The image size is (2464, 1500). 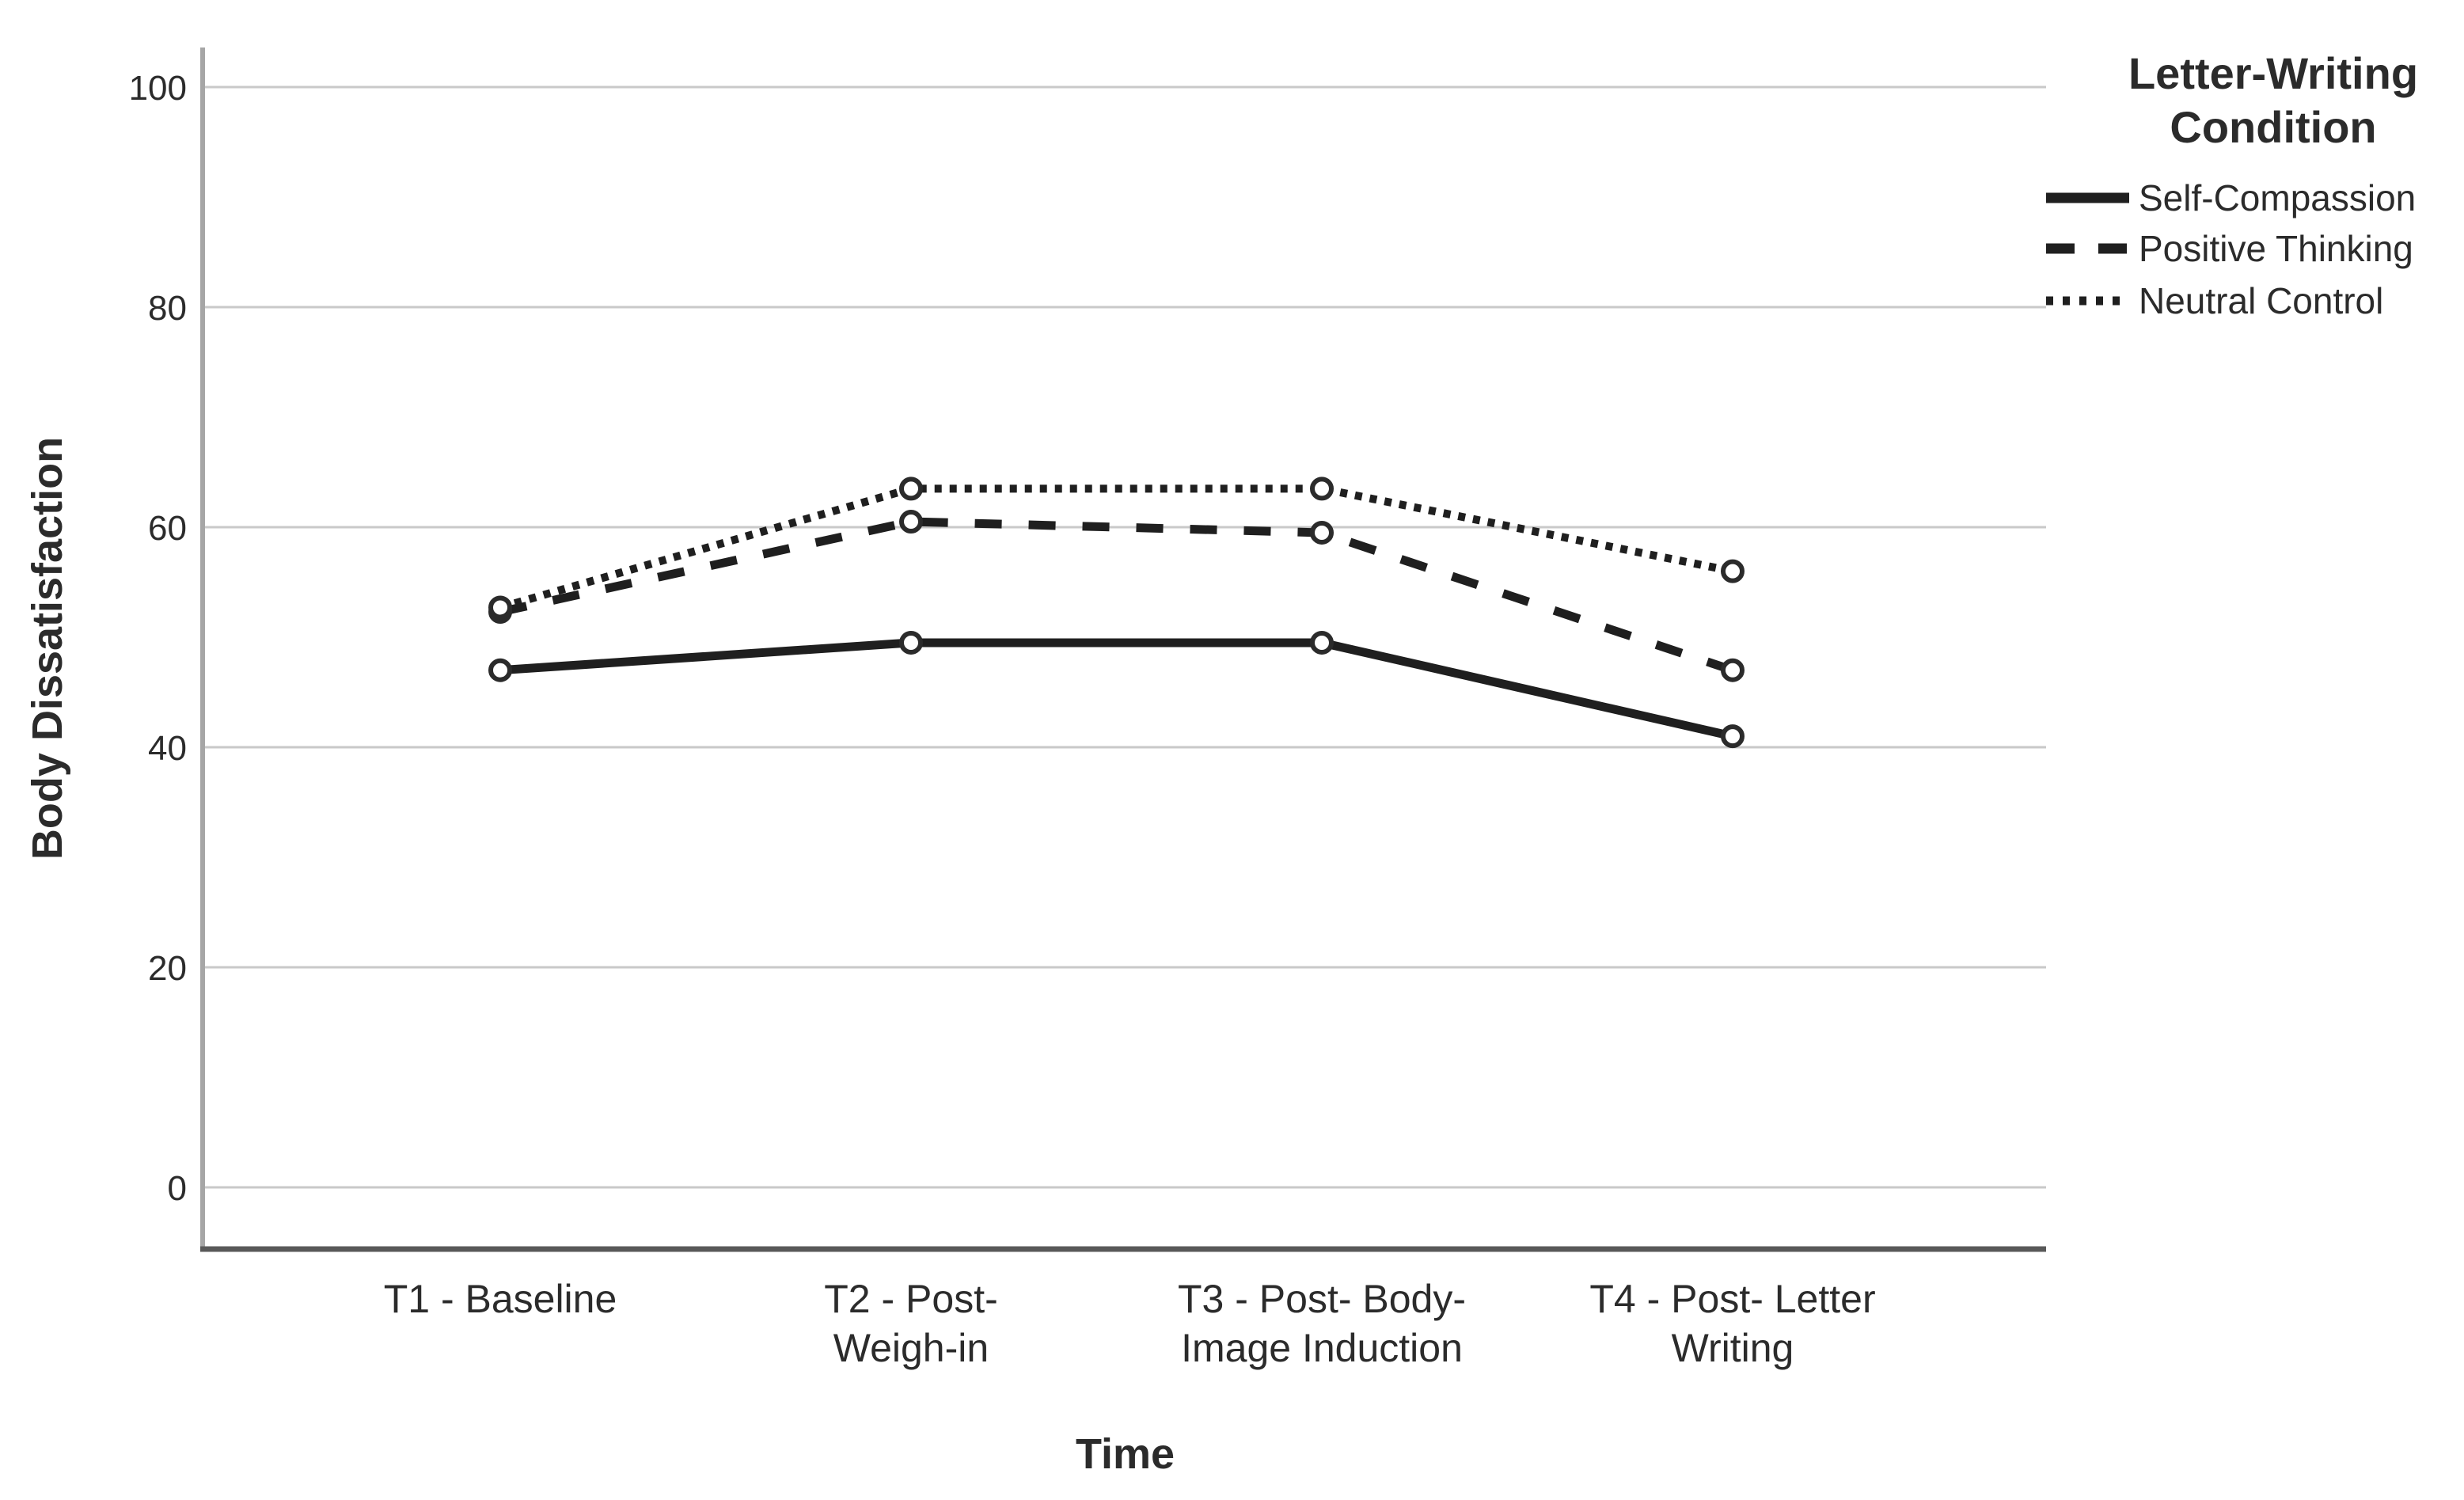 What do you see at coordinates (1732, 1323) in the screenshot?
I see `x-category-label: T4 - Post- Letter Writing` at bounding box center [1732, 1323].